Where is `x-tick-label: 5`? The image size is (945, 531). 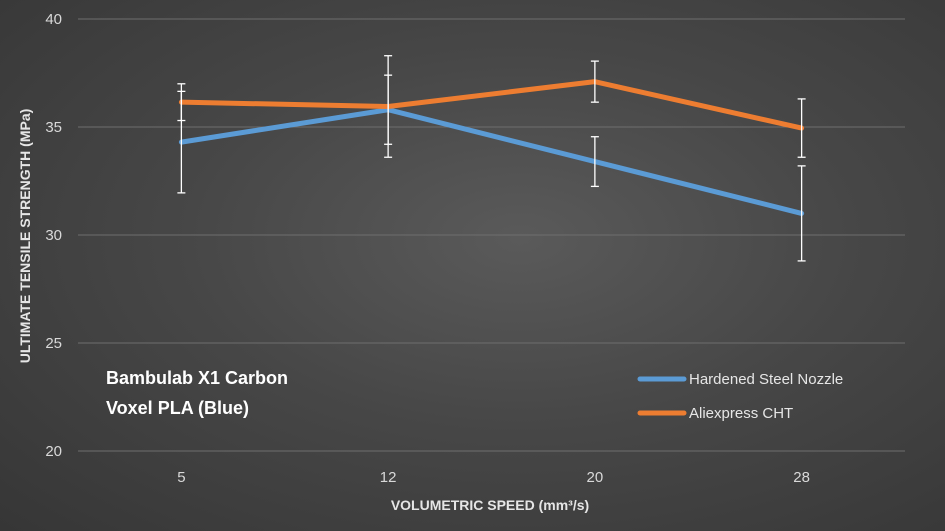 x-tick-label: 5 is located at coordinates (181, 477).